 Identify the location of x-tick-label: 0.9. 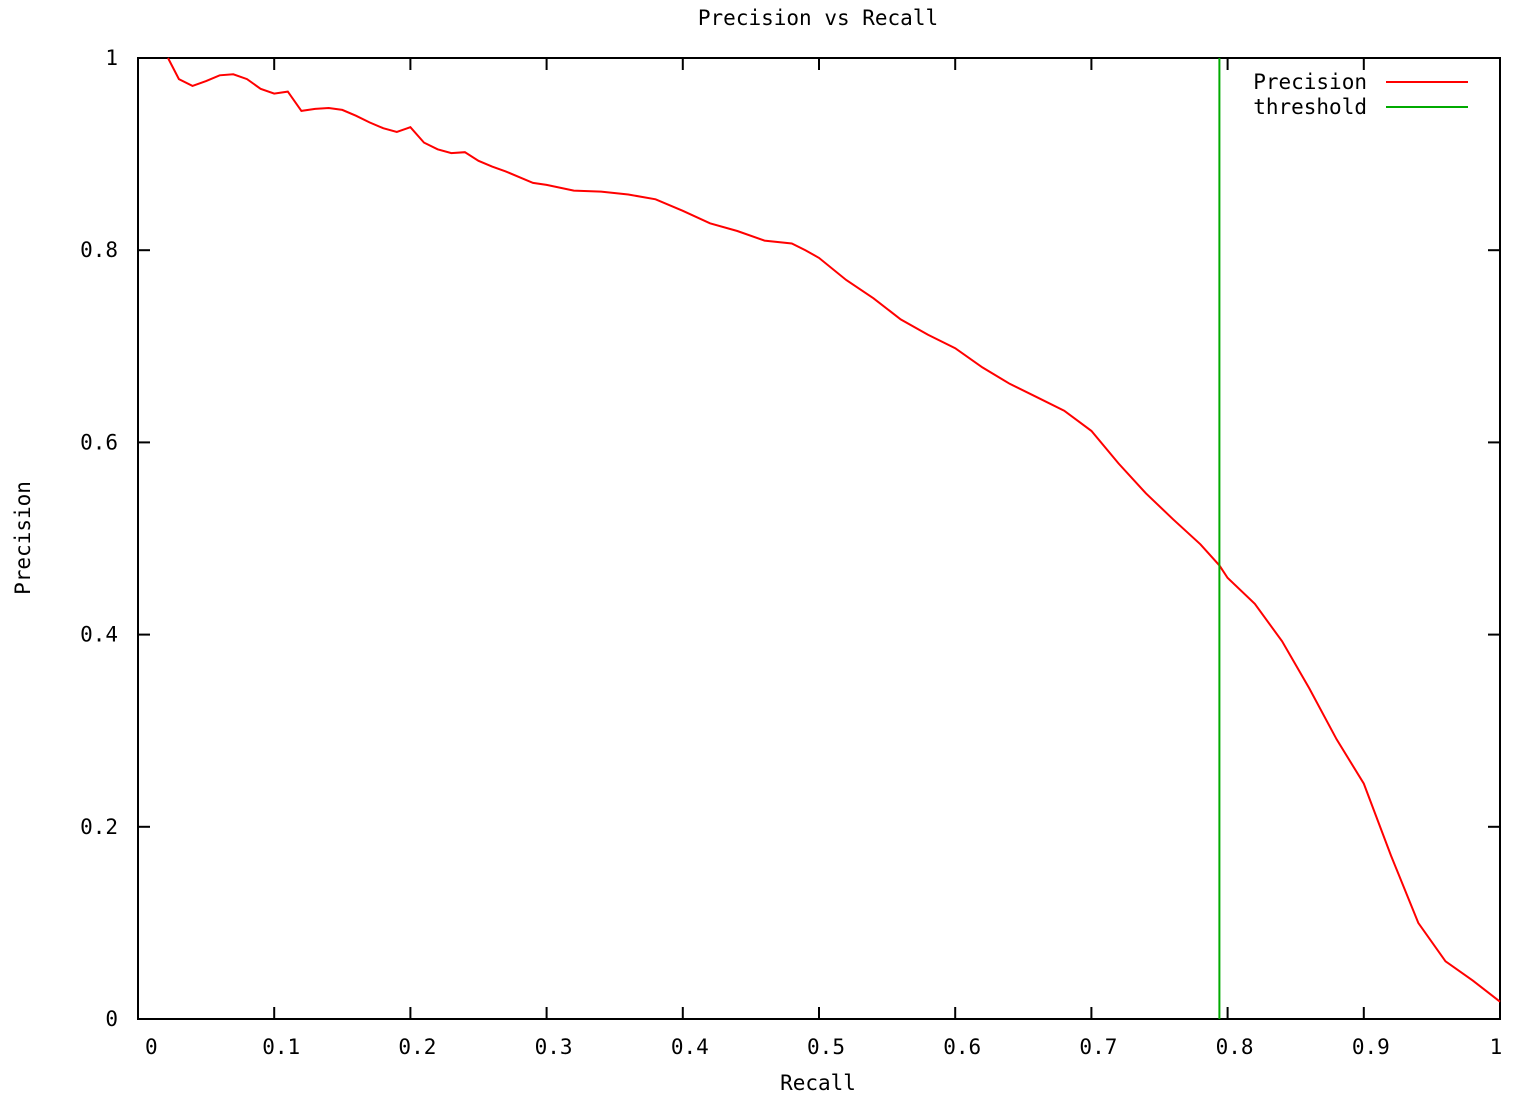
(1371, 1047).